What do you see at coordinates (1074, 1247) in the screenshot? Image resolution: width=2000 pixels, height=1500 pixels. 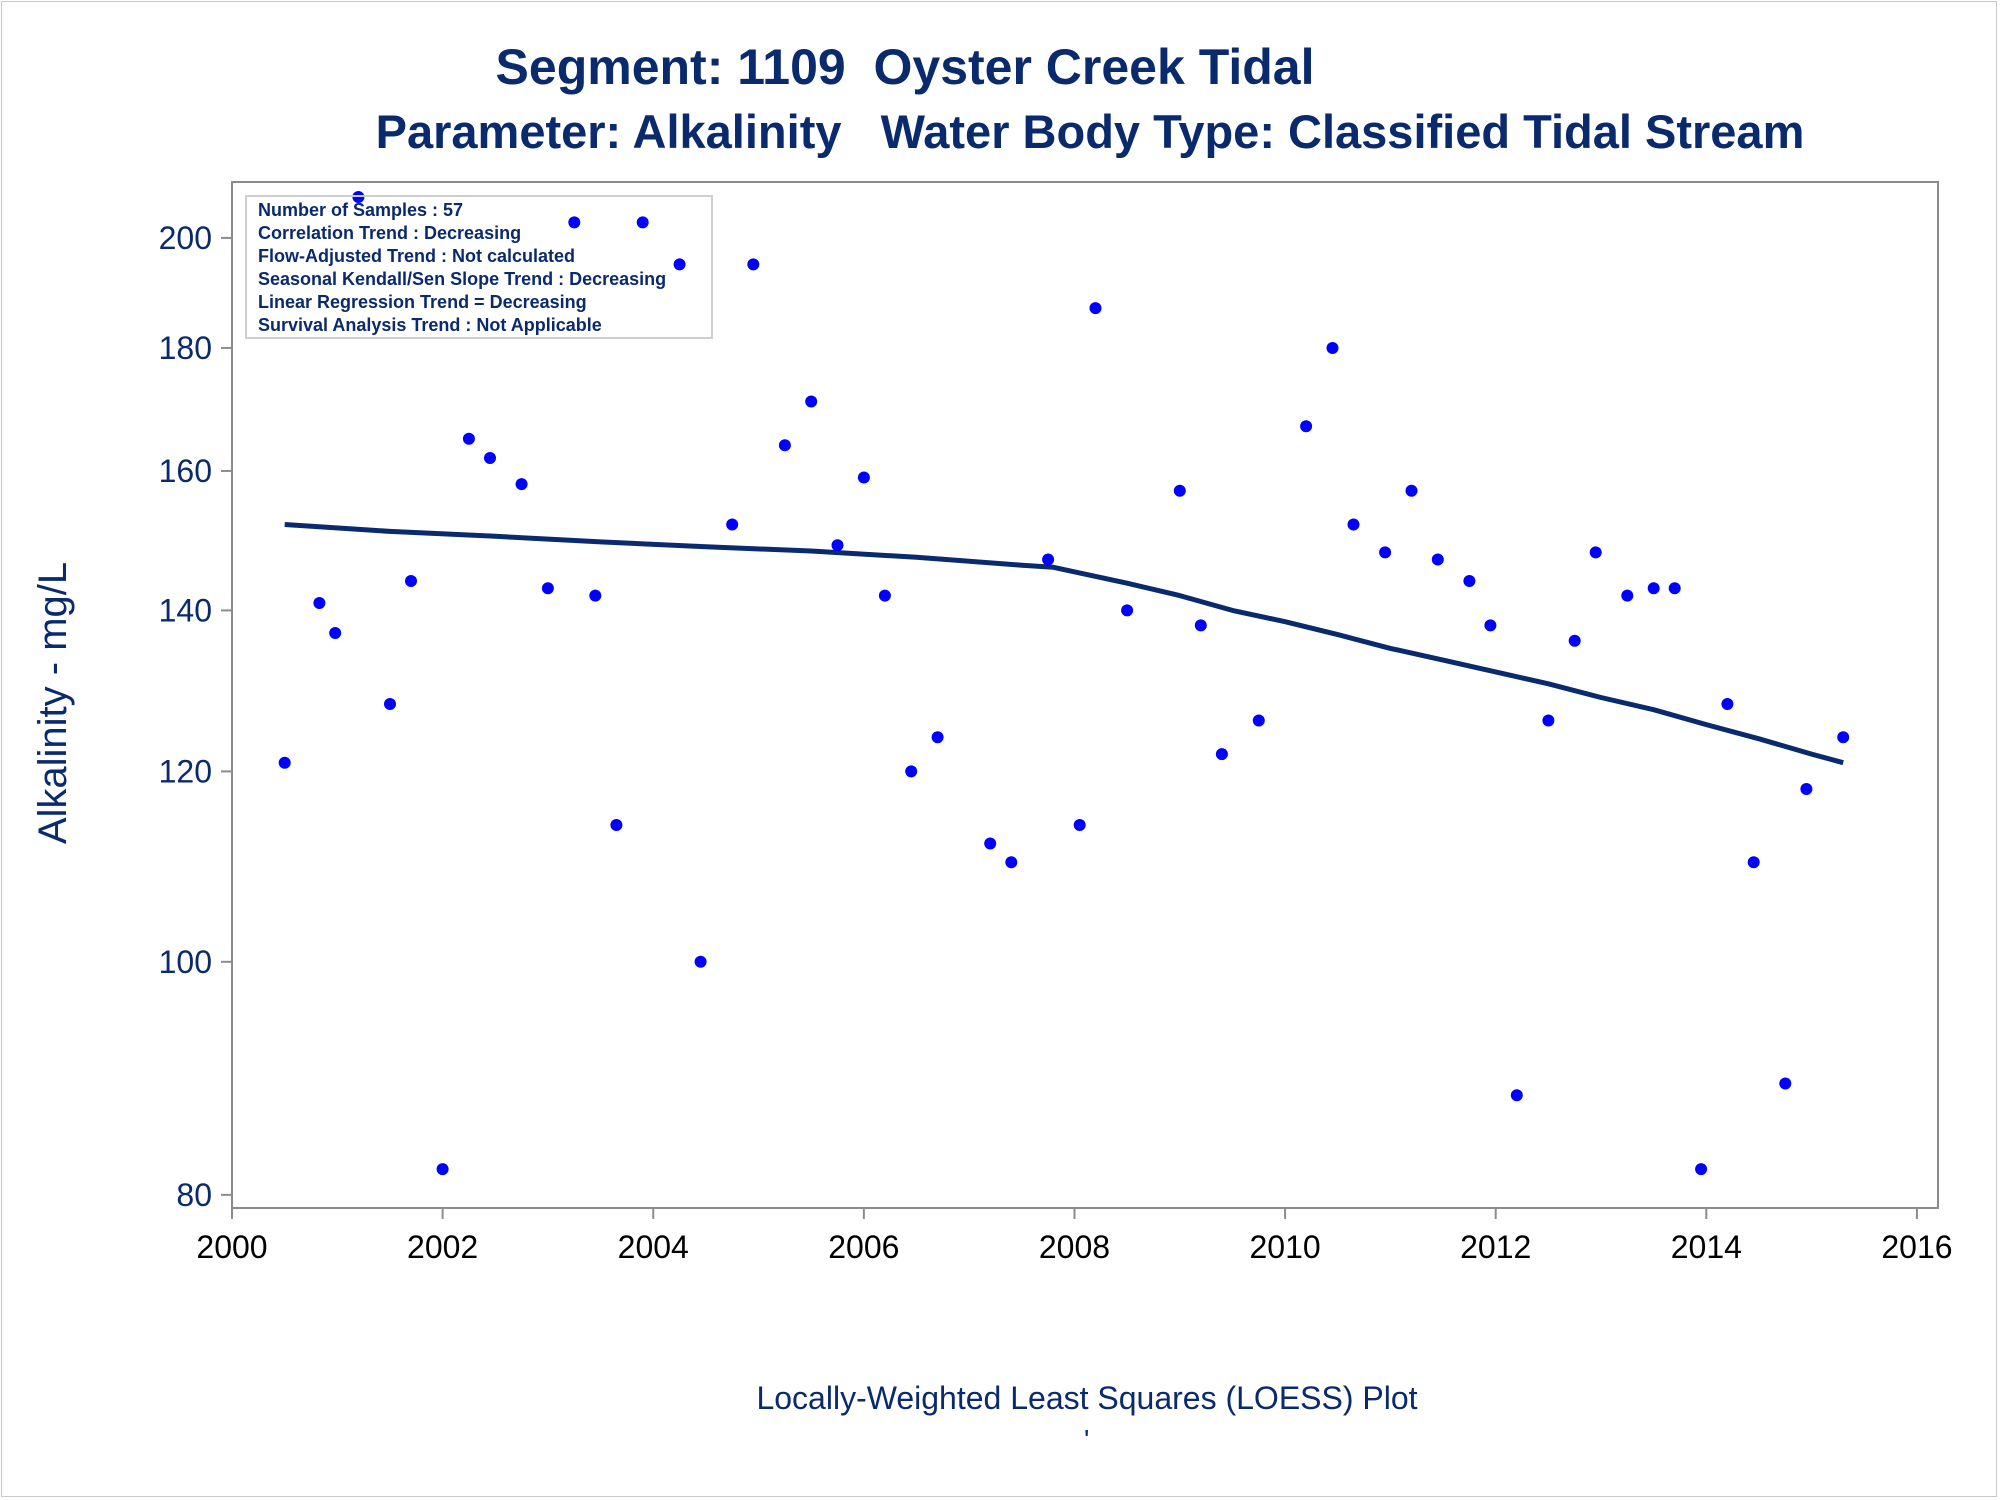 I see `x-tick-label: 2008` at bounding box center [1074, 1247].